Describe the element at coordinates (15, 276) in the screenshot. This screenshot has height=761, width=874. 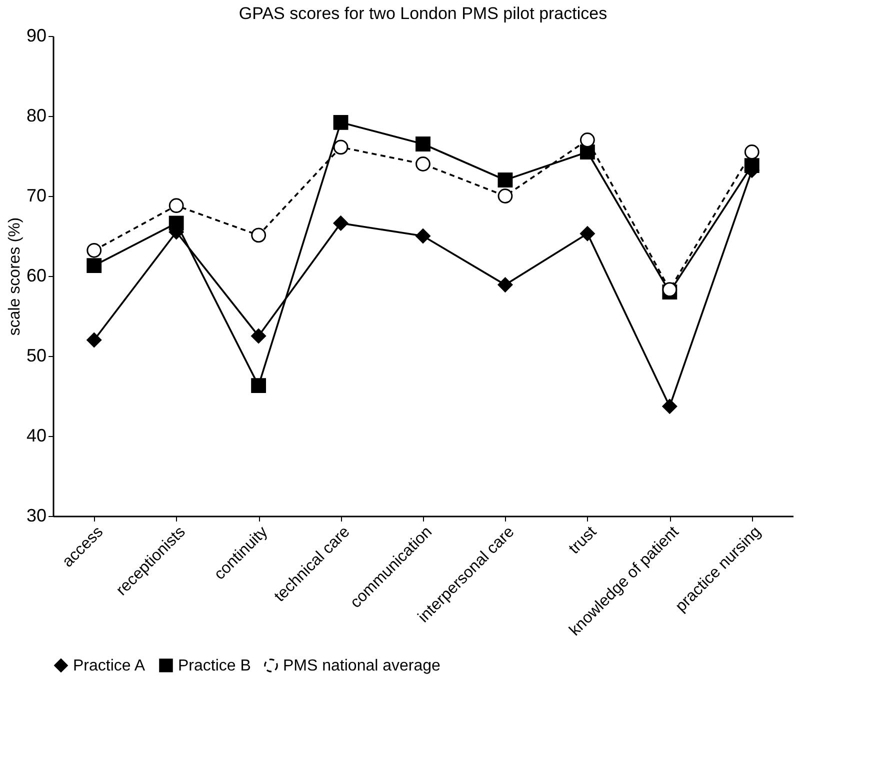
I see `y-axis-title: scale scores (%)` at that location.